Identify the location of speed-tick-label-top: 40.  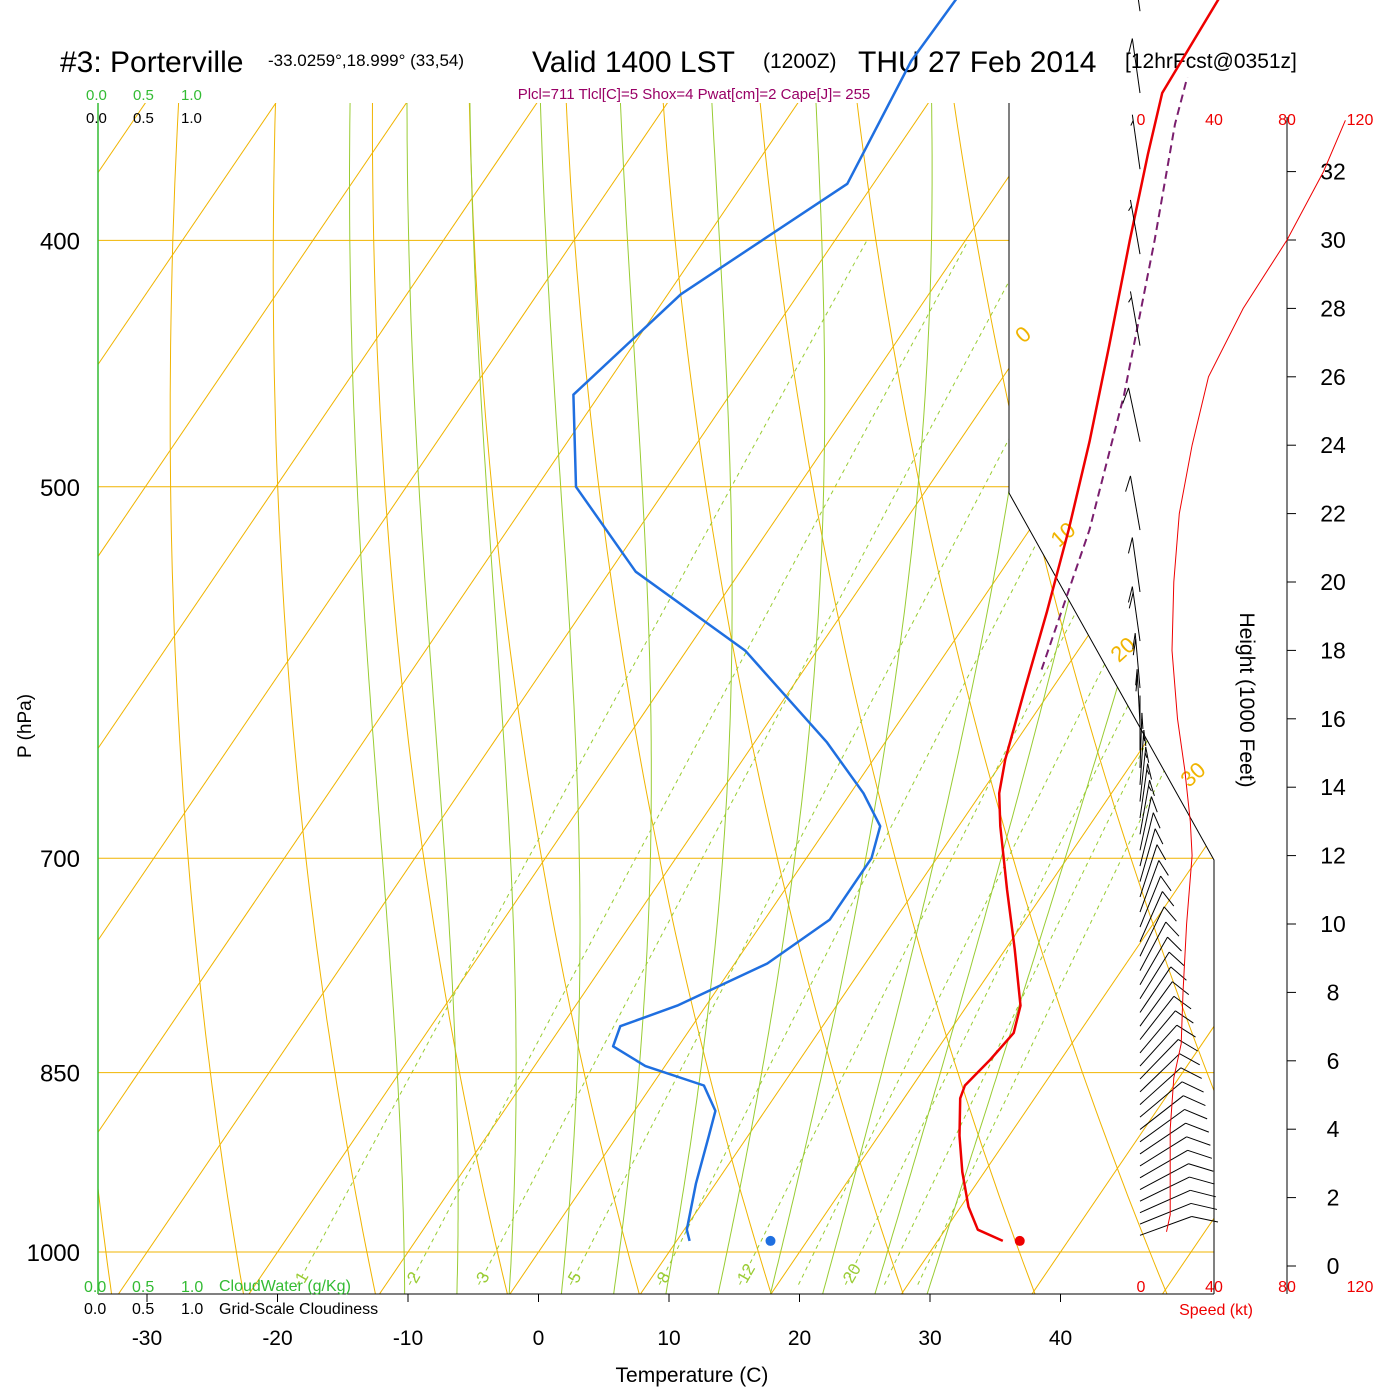
(1214, 120).